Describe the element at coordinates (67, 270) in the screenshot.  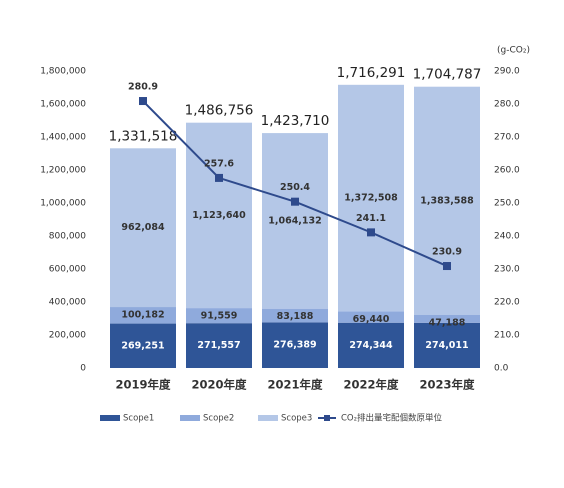
I see `y-tick-label: 600,000` at that location.